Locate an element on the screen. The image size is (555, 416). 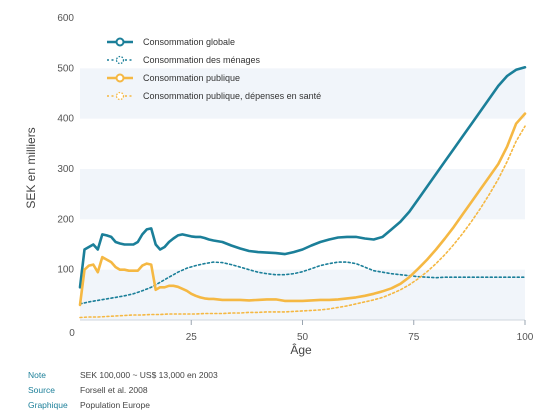
footer-graphic-key: Graphique is located at coordinates (48, 405).